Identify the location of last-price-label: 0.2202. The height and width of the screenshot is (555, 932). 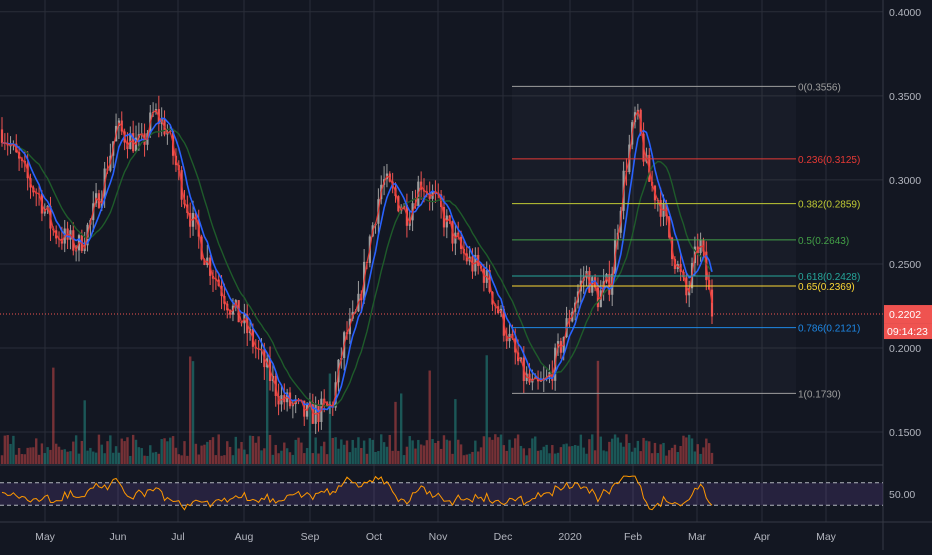
(905, 315).